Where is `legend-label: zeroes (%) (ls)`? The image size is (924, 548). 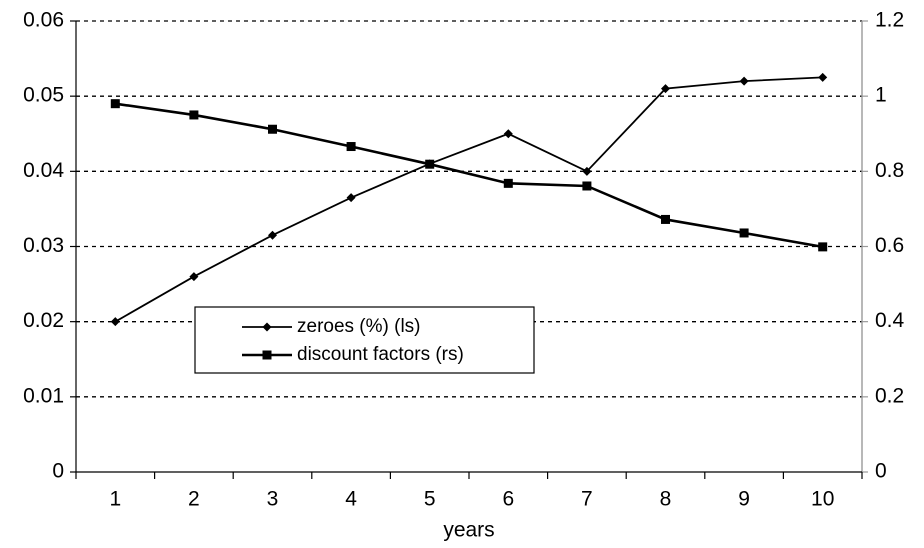 legend-label: zeroes (%) (ls) is located at coordinates (359, 326).